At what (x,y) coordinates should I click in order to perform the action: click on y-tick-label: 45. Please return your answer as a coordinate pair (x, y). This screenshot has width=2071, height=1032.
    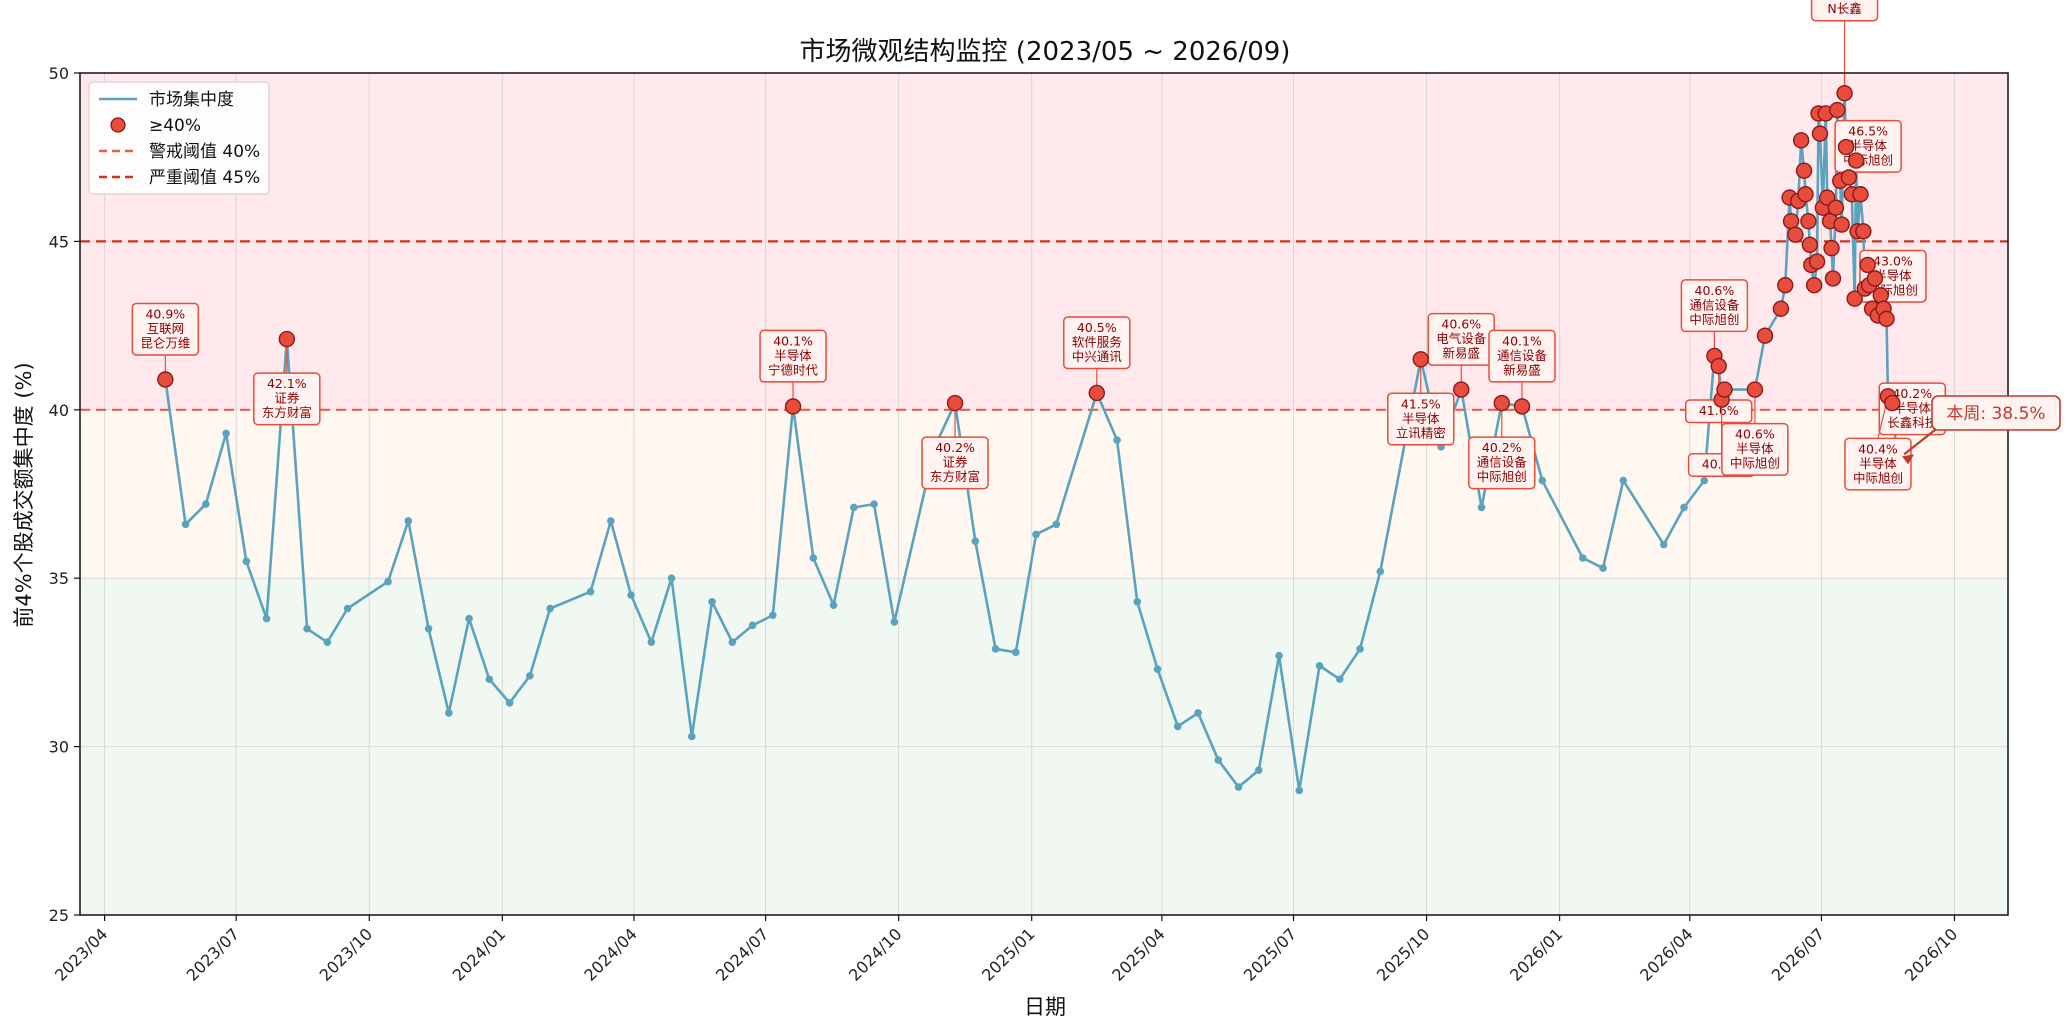
    Looking at the image, I should click on (59, 241).